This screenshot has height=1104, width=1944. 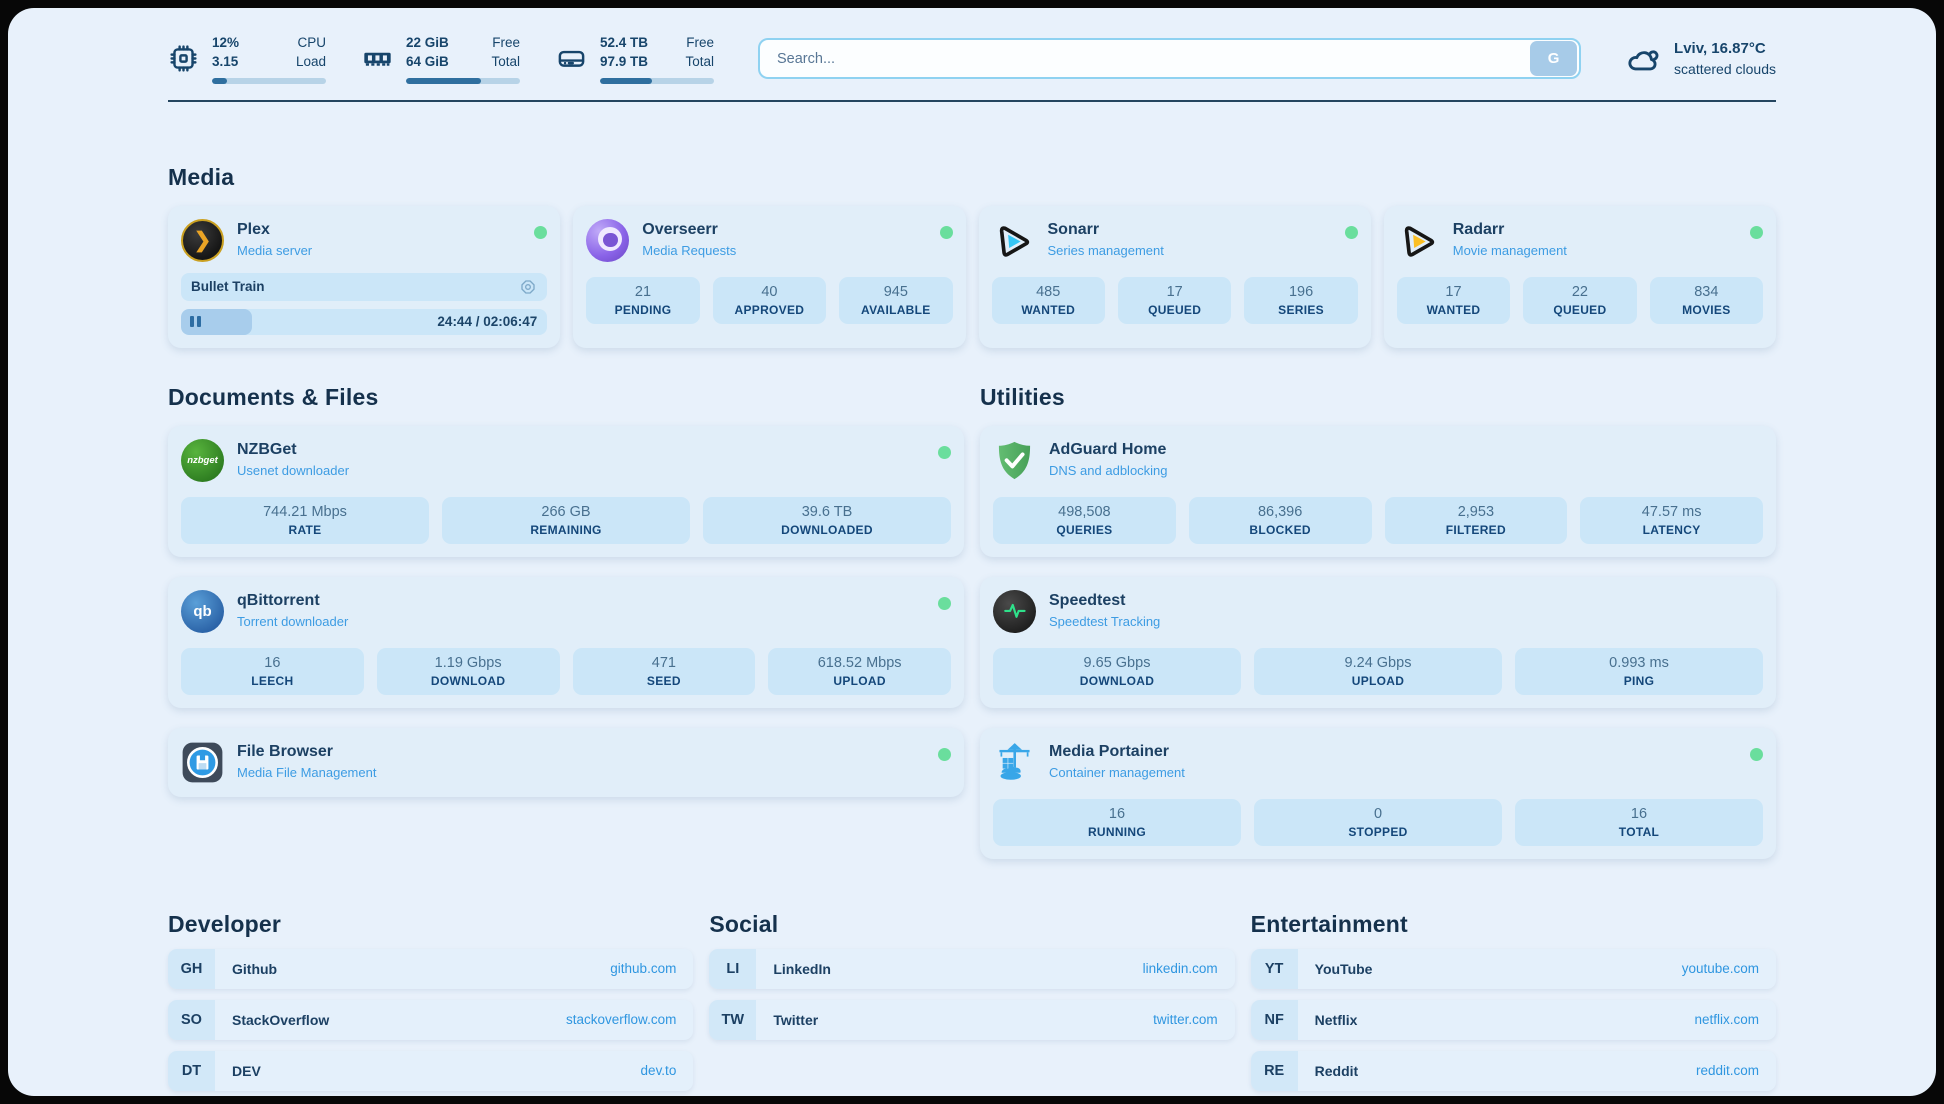 What do you see at coordinates (1087, 600) in the screenshot?
I see `speedtest-title: Speedtest` at bounding box center [1087, 600].